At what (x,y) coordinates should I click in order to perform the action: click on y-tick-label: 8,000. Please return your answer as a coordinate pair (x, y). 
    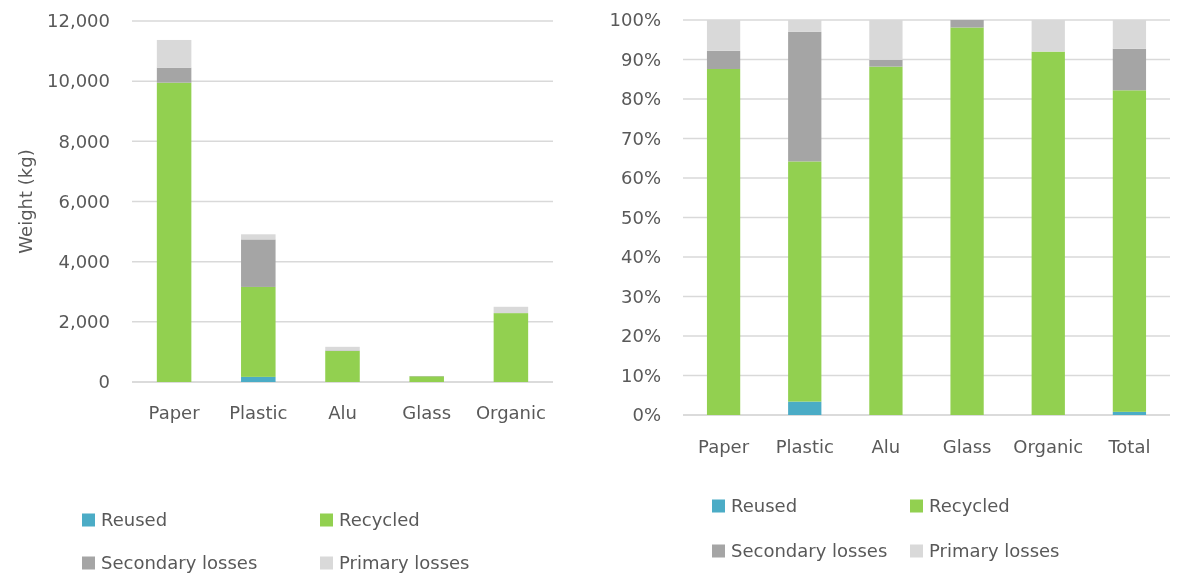
    Looking at the image, I should click on (84, 141).